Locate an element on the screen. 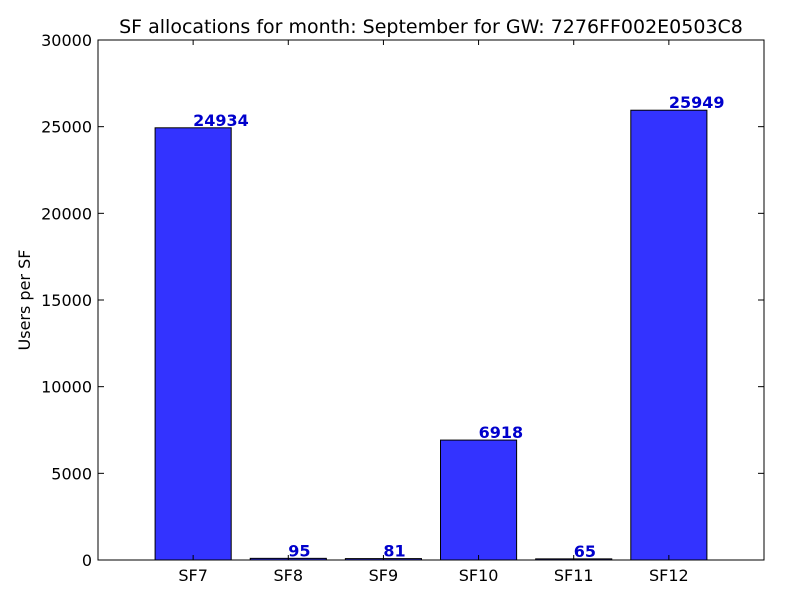 The image size is (800, 600). data-label-sf12: 25949 is located at coordinates (697, 102).